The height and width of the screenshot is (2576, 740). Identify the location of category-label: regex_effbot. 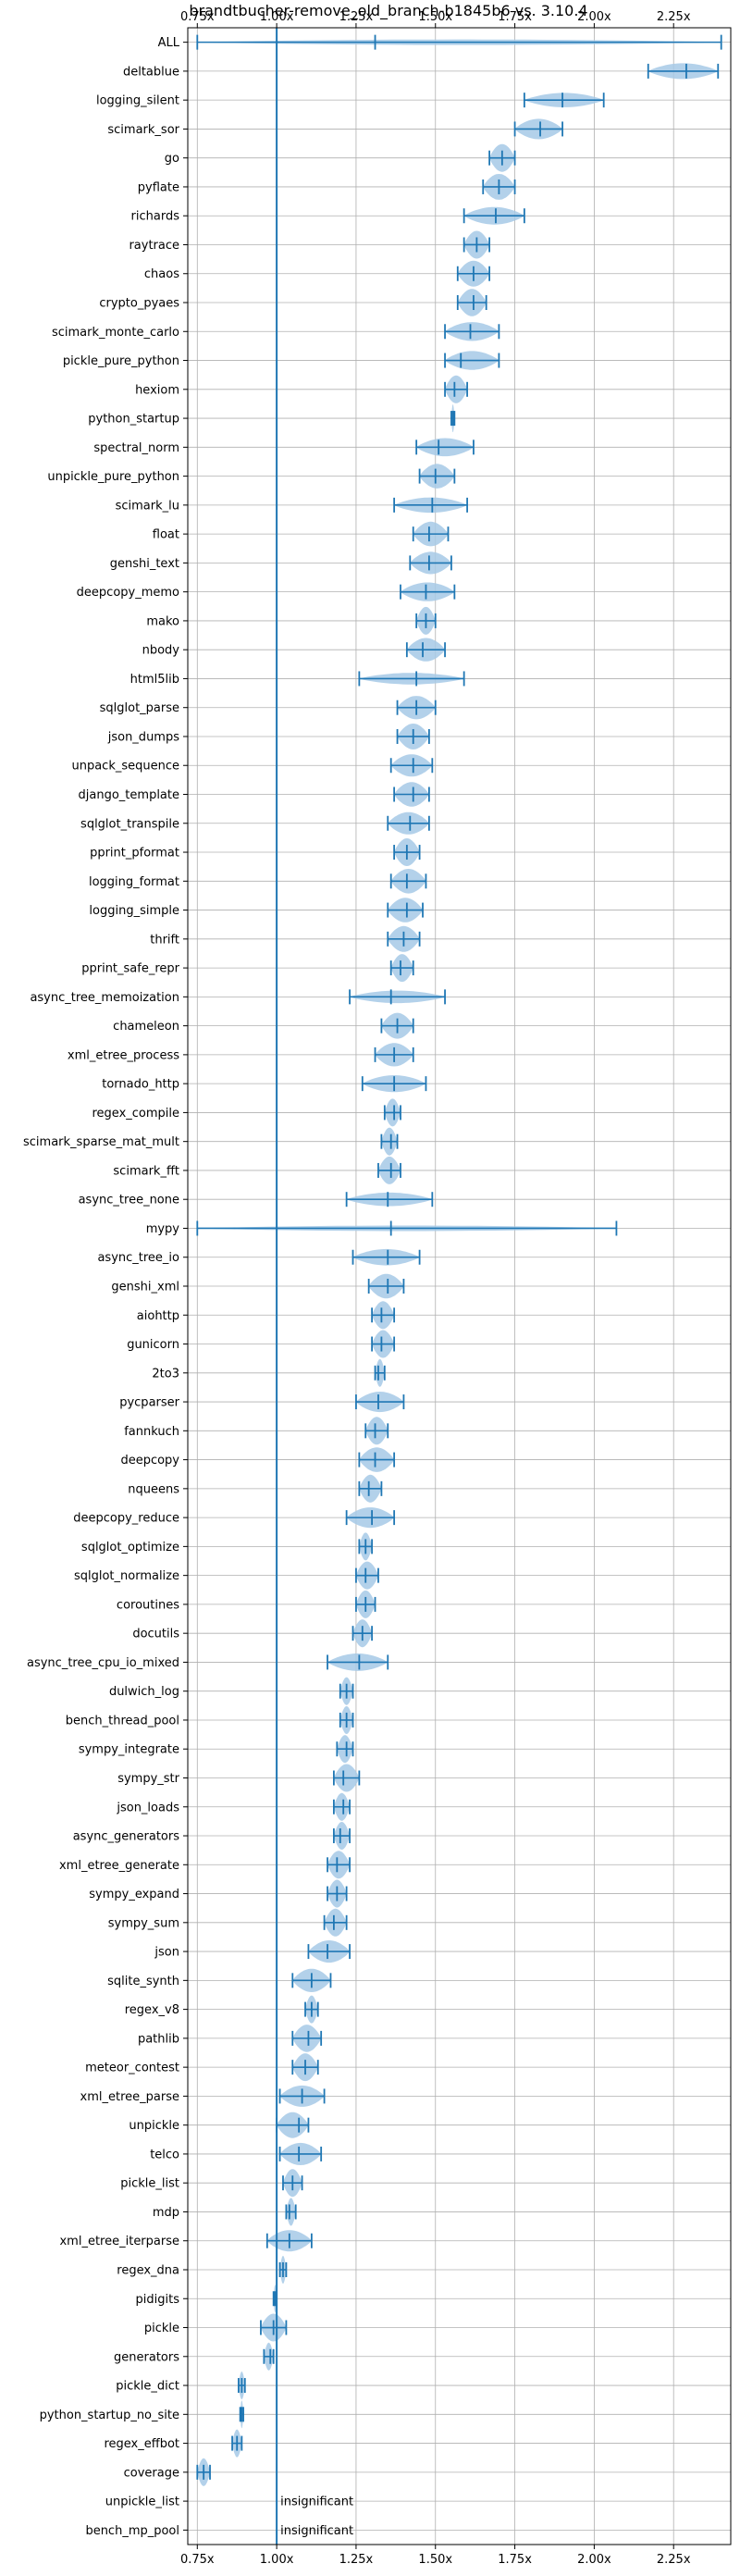
(141, 2444).